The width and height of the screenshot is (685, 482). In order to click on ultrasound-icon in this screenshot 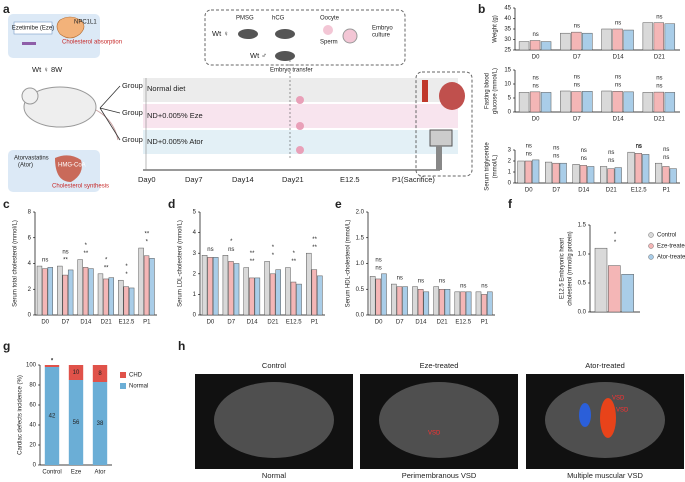, I will do `click(439, 158)`.